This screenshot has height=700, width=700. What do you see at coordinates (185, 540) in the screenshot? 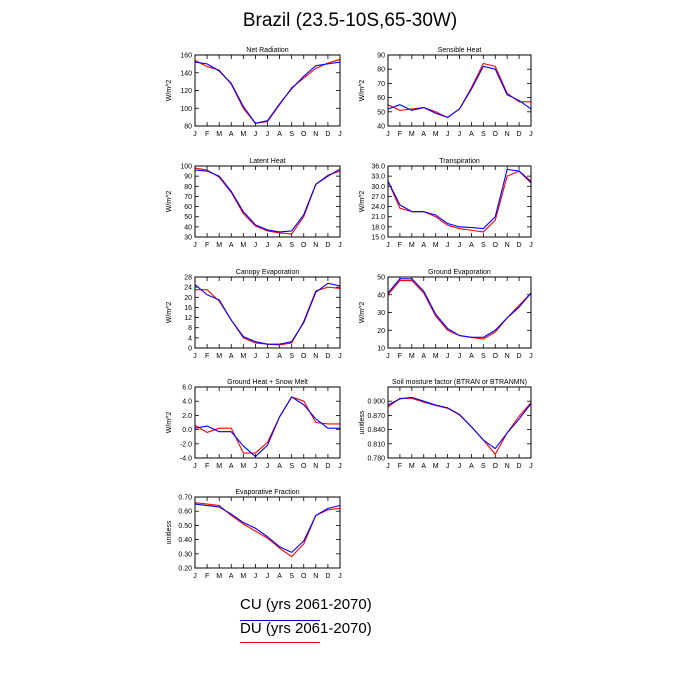
I see `y-tick-label: 0.40` at bounding box center [185, 540].